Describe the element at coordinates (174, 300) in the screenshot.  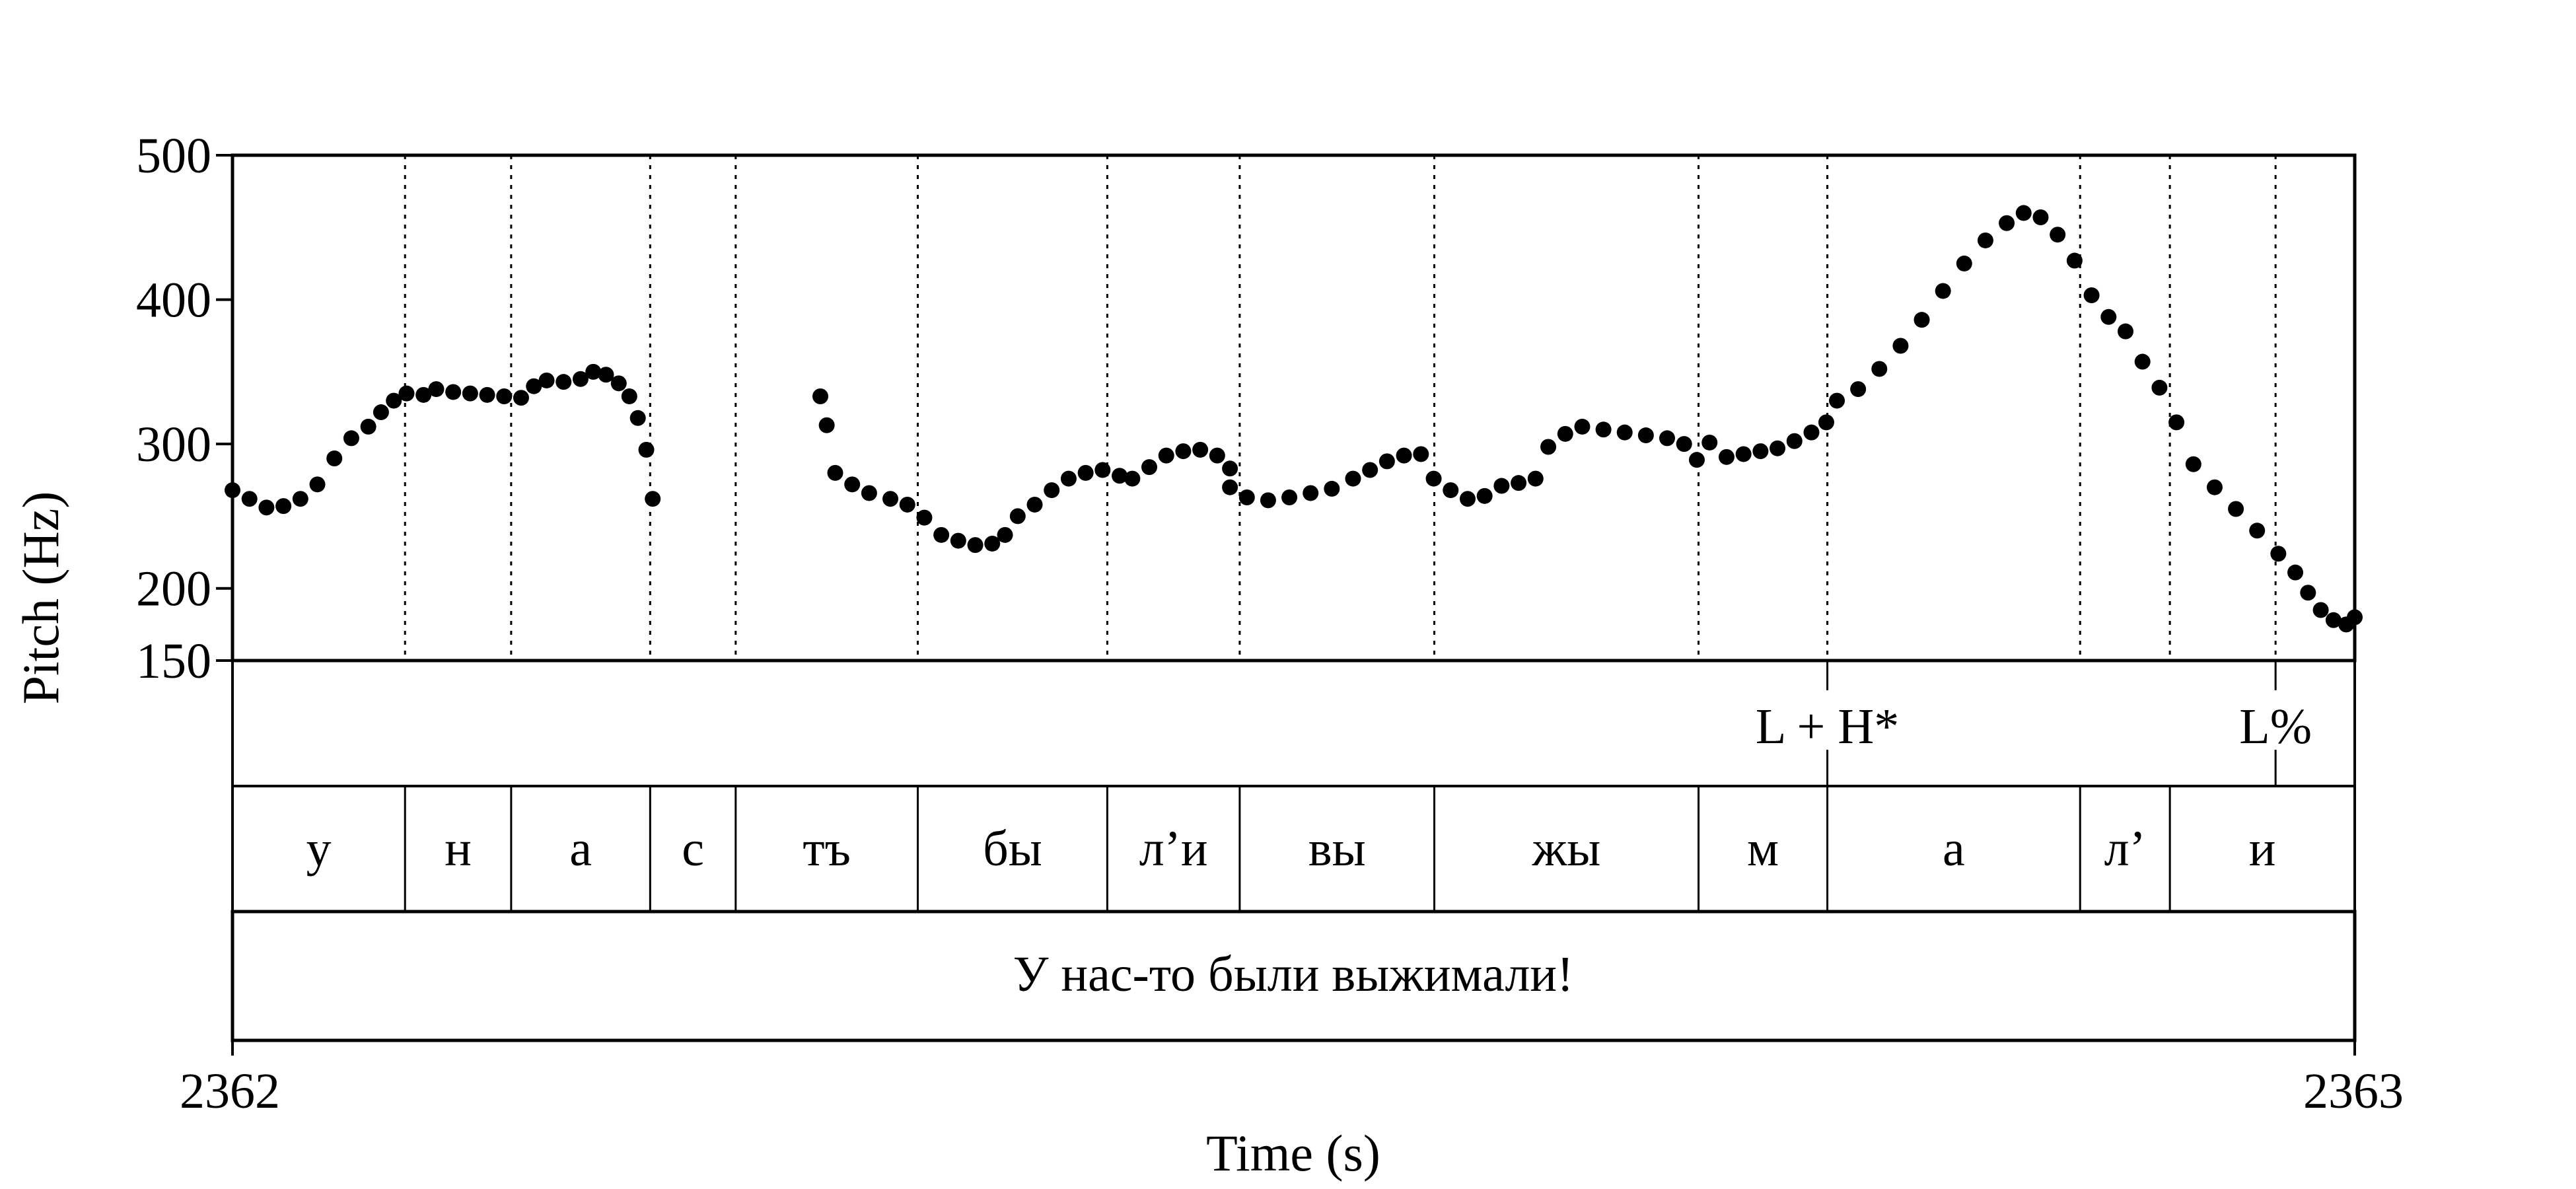
I see `y-tick-label: 400` at that location.